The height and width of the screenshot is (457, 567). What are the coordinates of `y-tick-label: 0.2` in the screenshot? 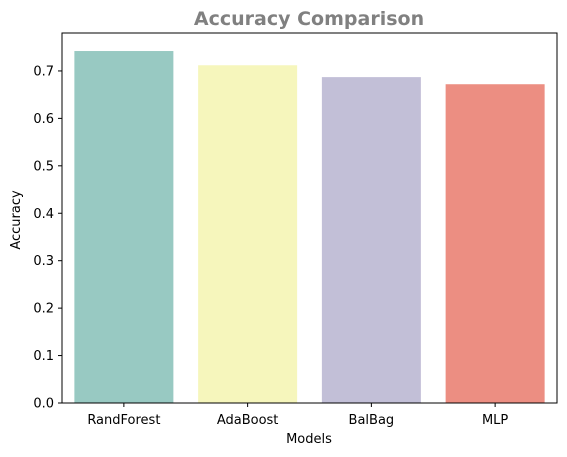 It's located at (43, 309).